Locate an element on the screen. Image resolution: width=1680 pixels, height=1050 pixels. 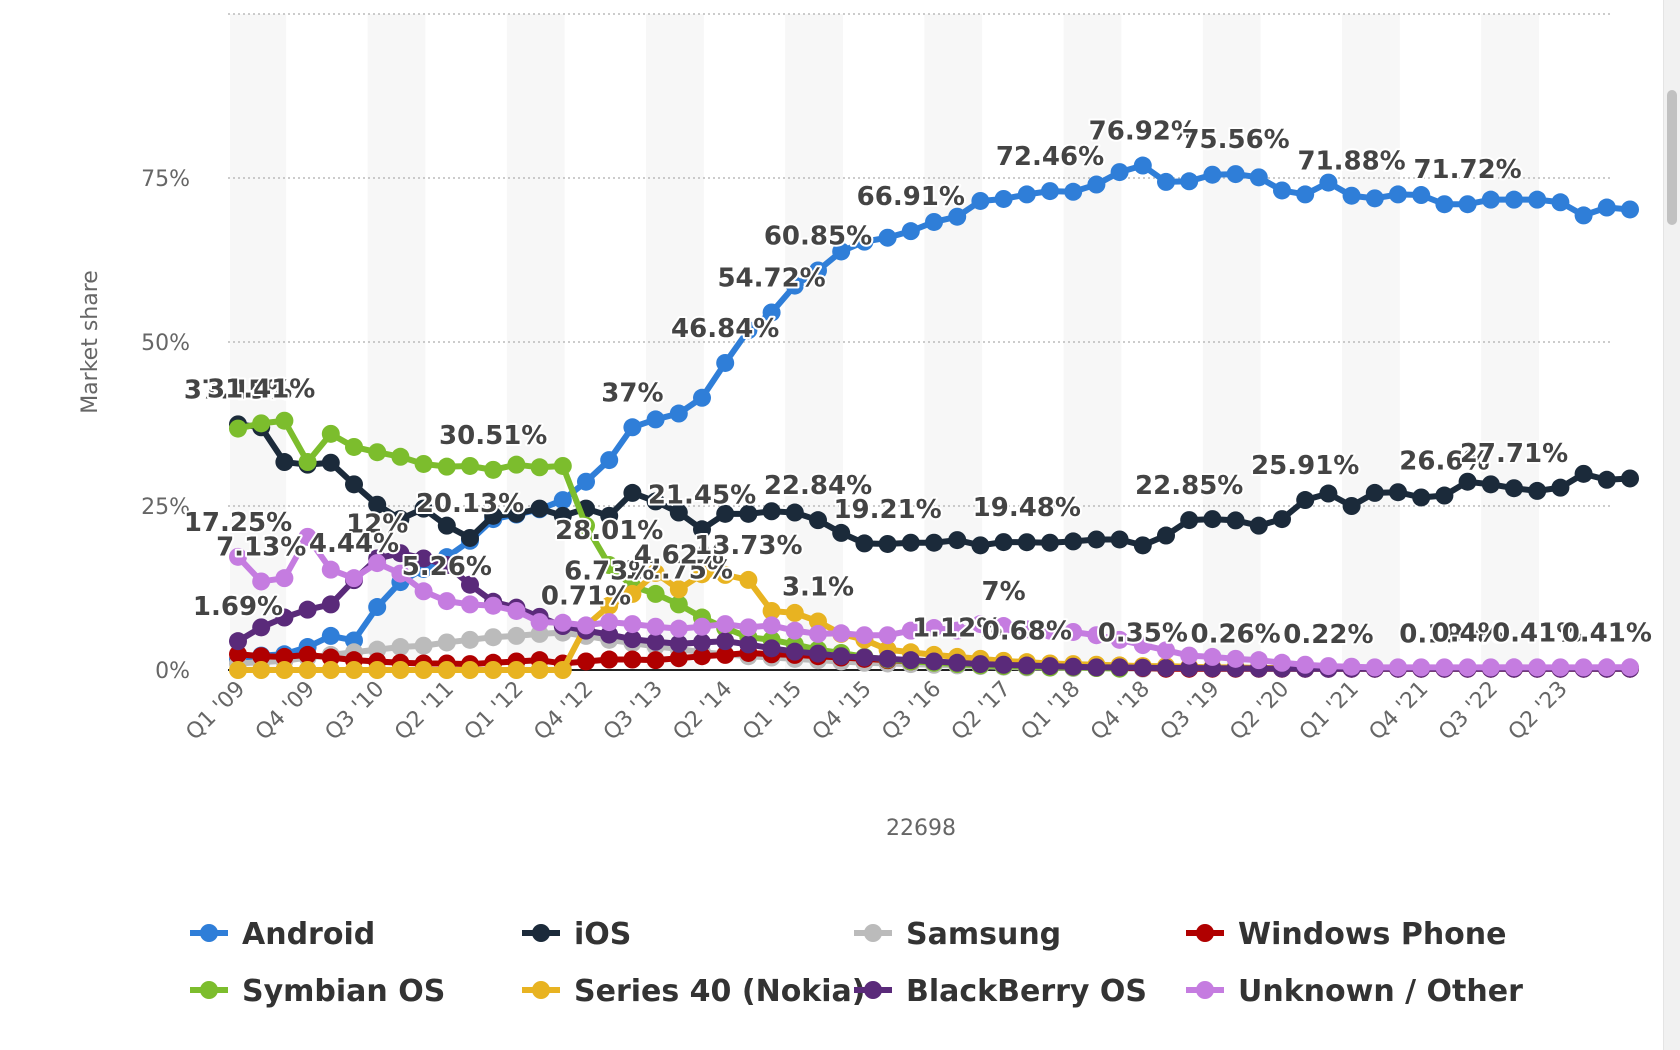
legend-item: Android is located at coordinates (282, 934).